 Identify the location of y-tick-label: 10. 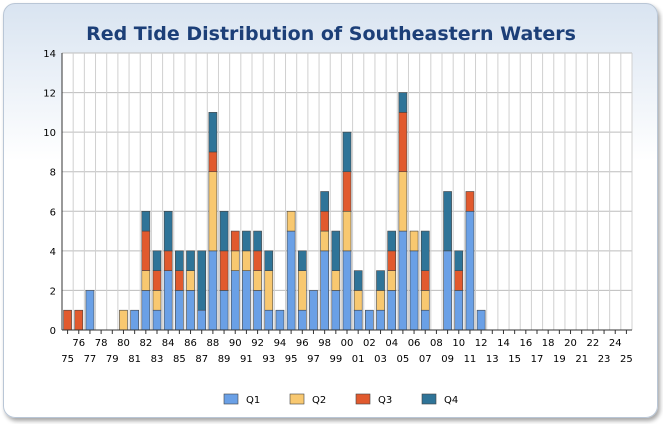
(49, 133).